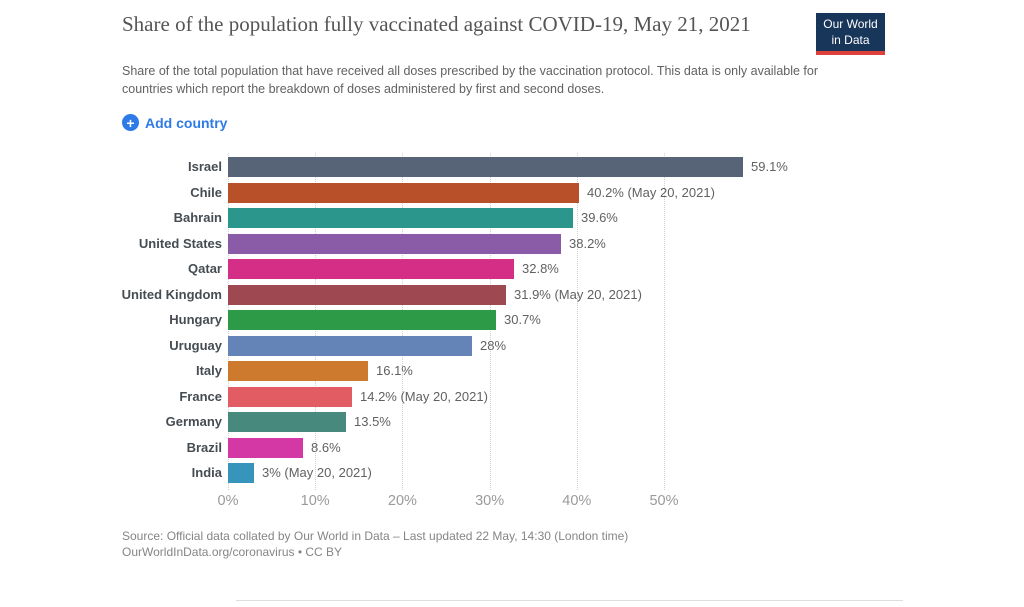 Image resolution: width=1024 pixels, height=607 pixels. I want to click on country-label: United Kingdom, so click(171, 294).